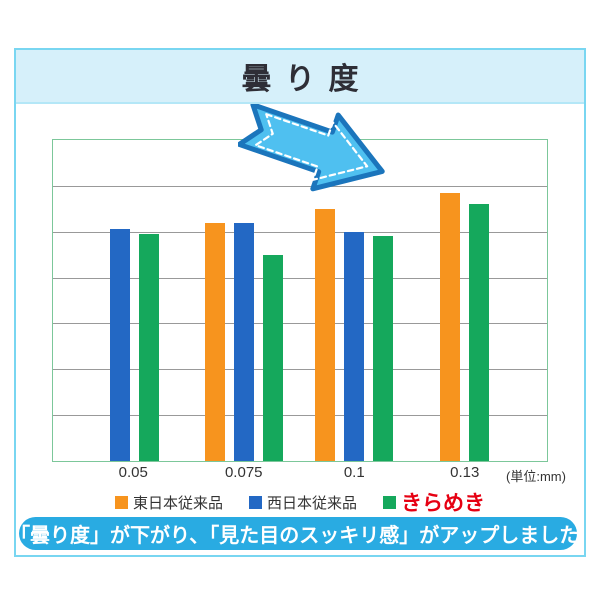 The width and height of the screenshot is (600, 600). I want to click on x-axis-labels: 0.05 0.075 0.1 0.13, so click(300, 472).